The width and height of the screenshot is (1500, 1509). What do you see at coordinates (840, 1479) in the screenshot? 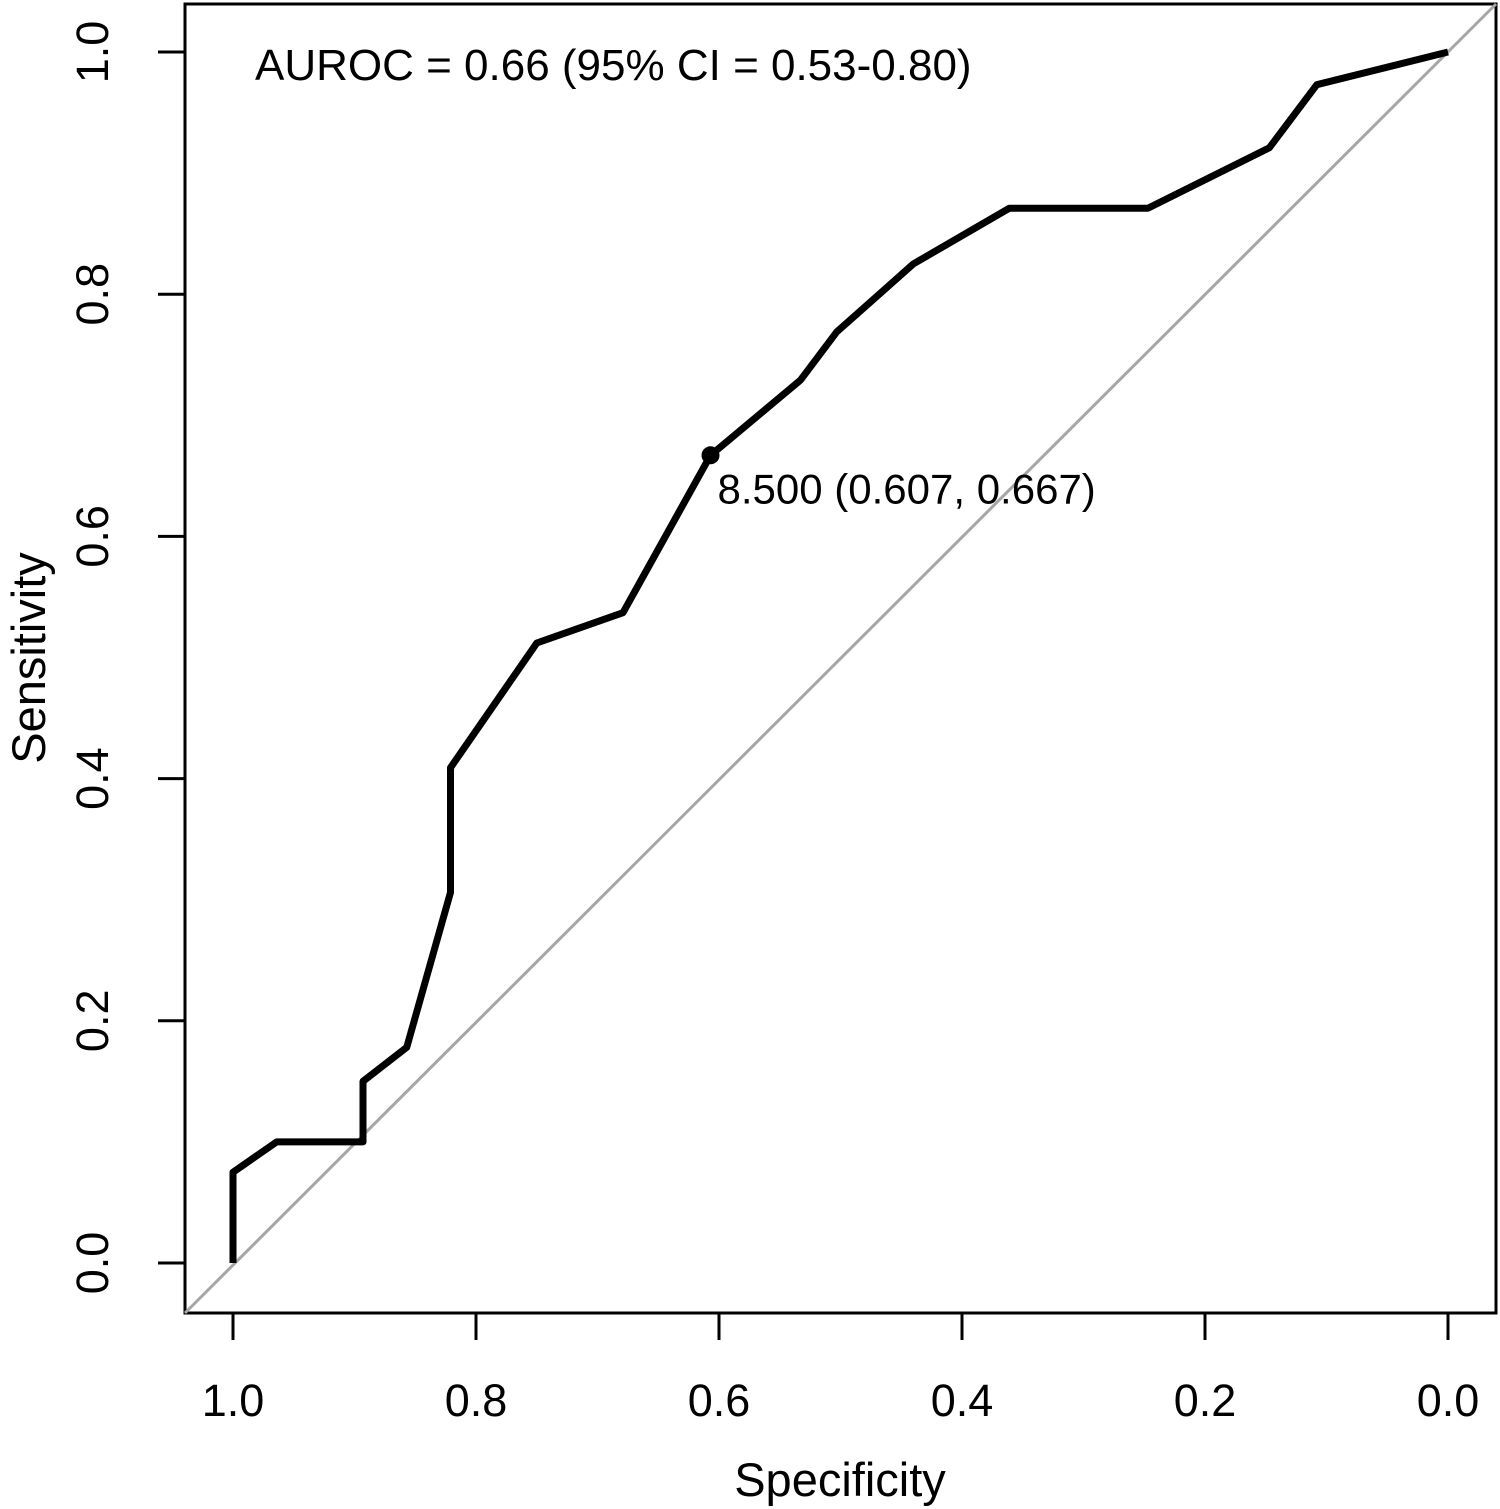
I see `x-axis-title: Specificity` at bounding box center [840, 1479].